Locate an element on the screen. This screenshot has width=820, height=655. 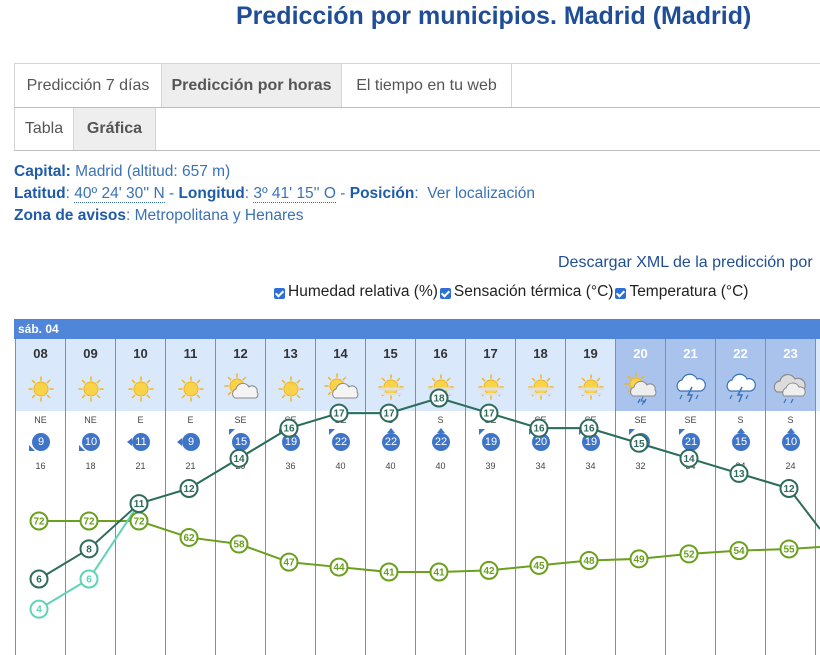
hour-label: 20 is located at coordinates (640, 353).